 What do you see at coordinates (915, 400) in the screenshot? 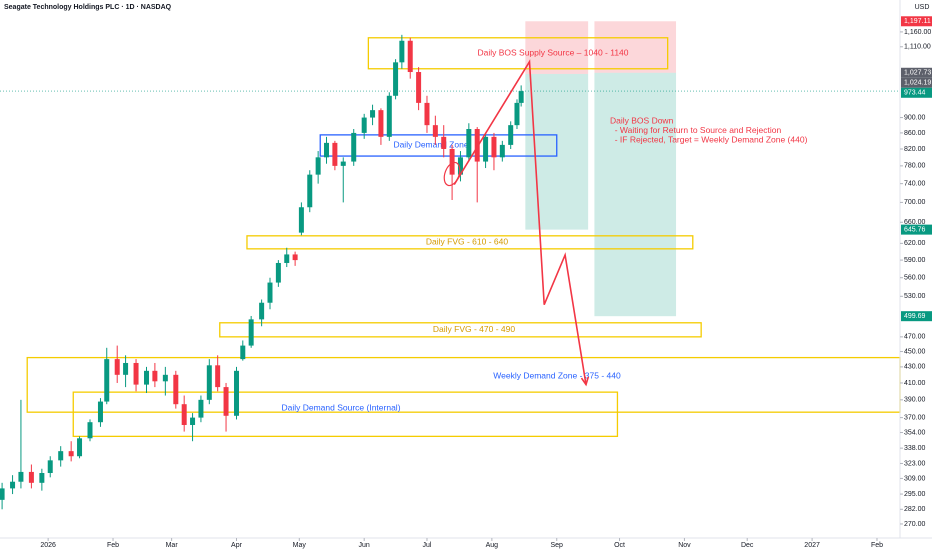
I see `y-tick-label: 390.00` at bounding box center [915, 400].